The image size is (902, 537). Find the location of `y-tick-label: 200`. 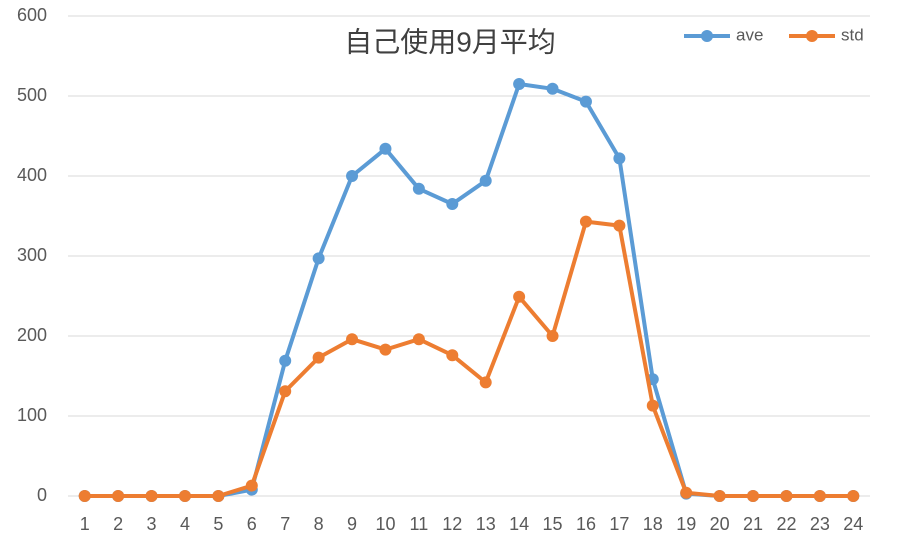

y-tick-label: 200 is located at coordinates (32, 335).